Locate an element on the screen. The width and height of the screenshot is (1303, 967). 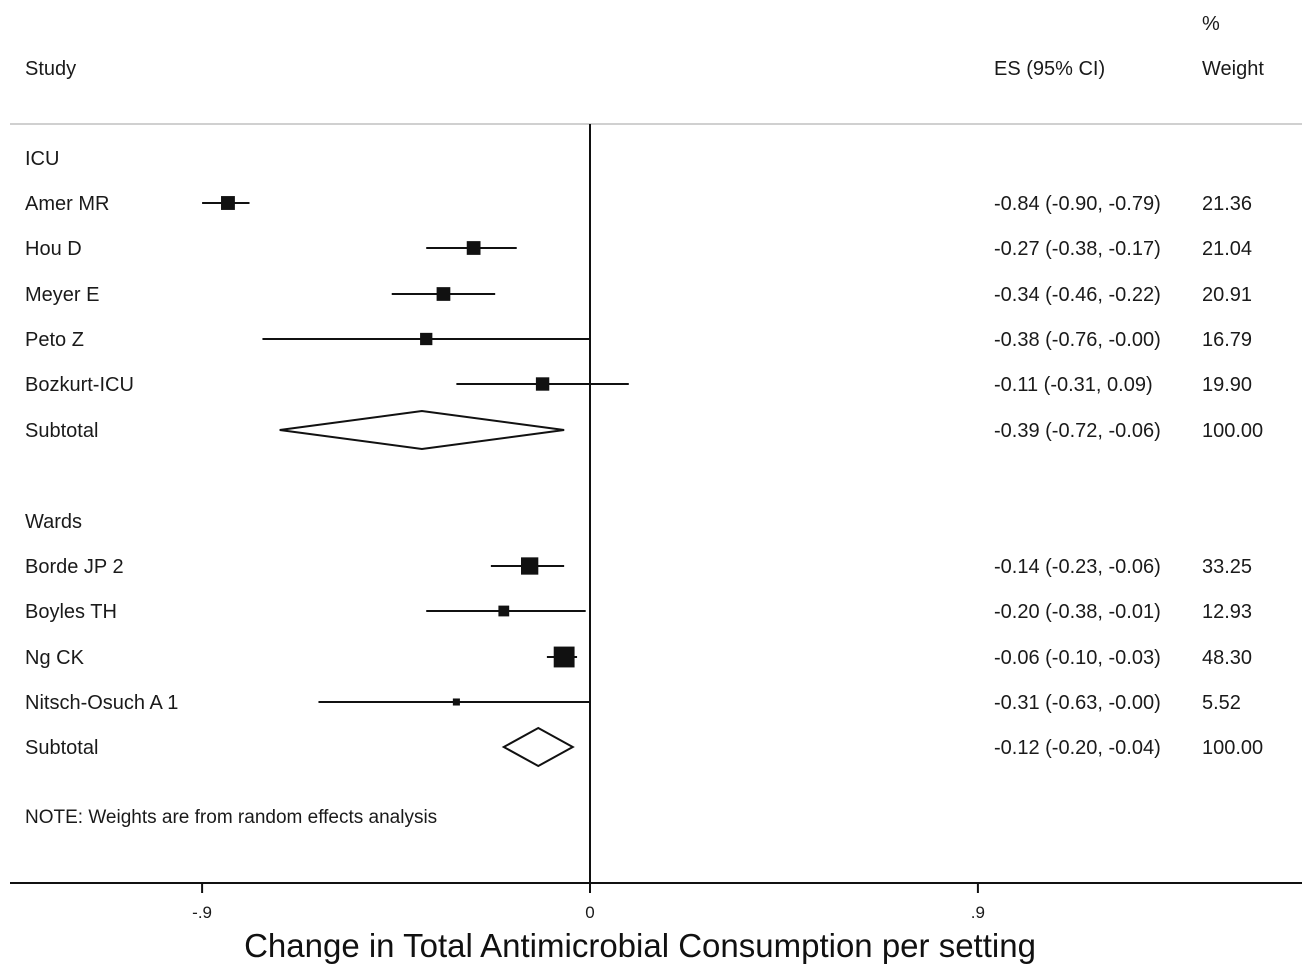
header-percent: % is located at coordinates (1211, 24).